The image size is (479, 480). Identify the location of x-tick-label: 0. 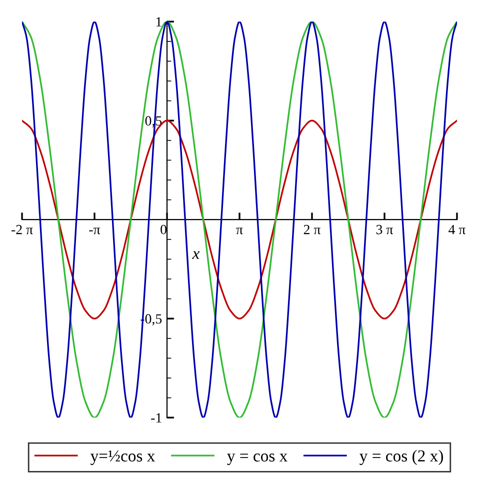
(163, 229).